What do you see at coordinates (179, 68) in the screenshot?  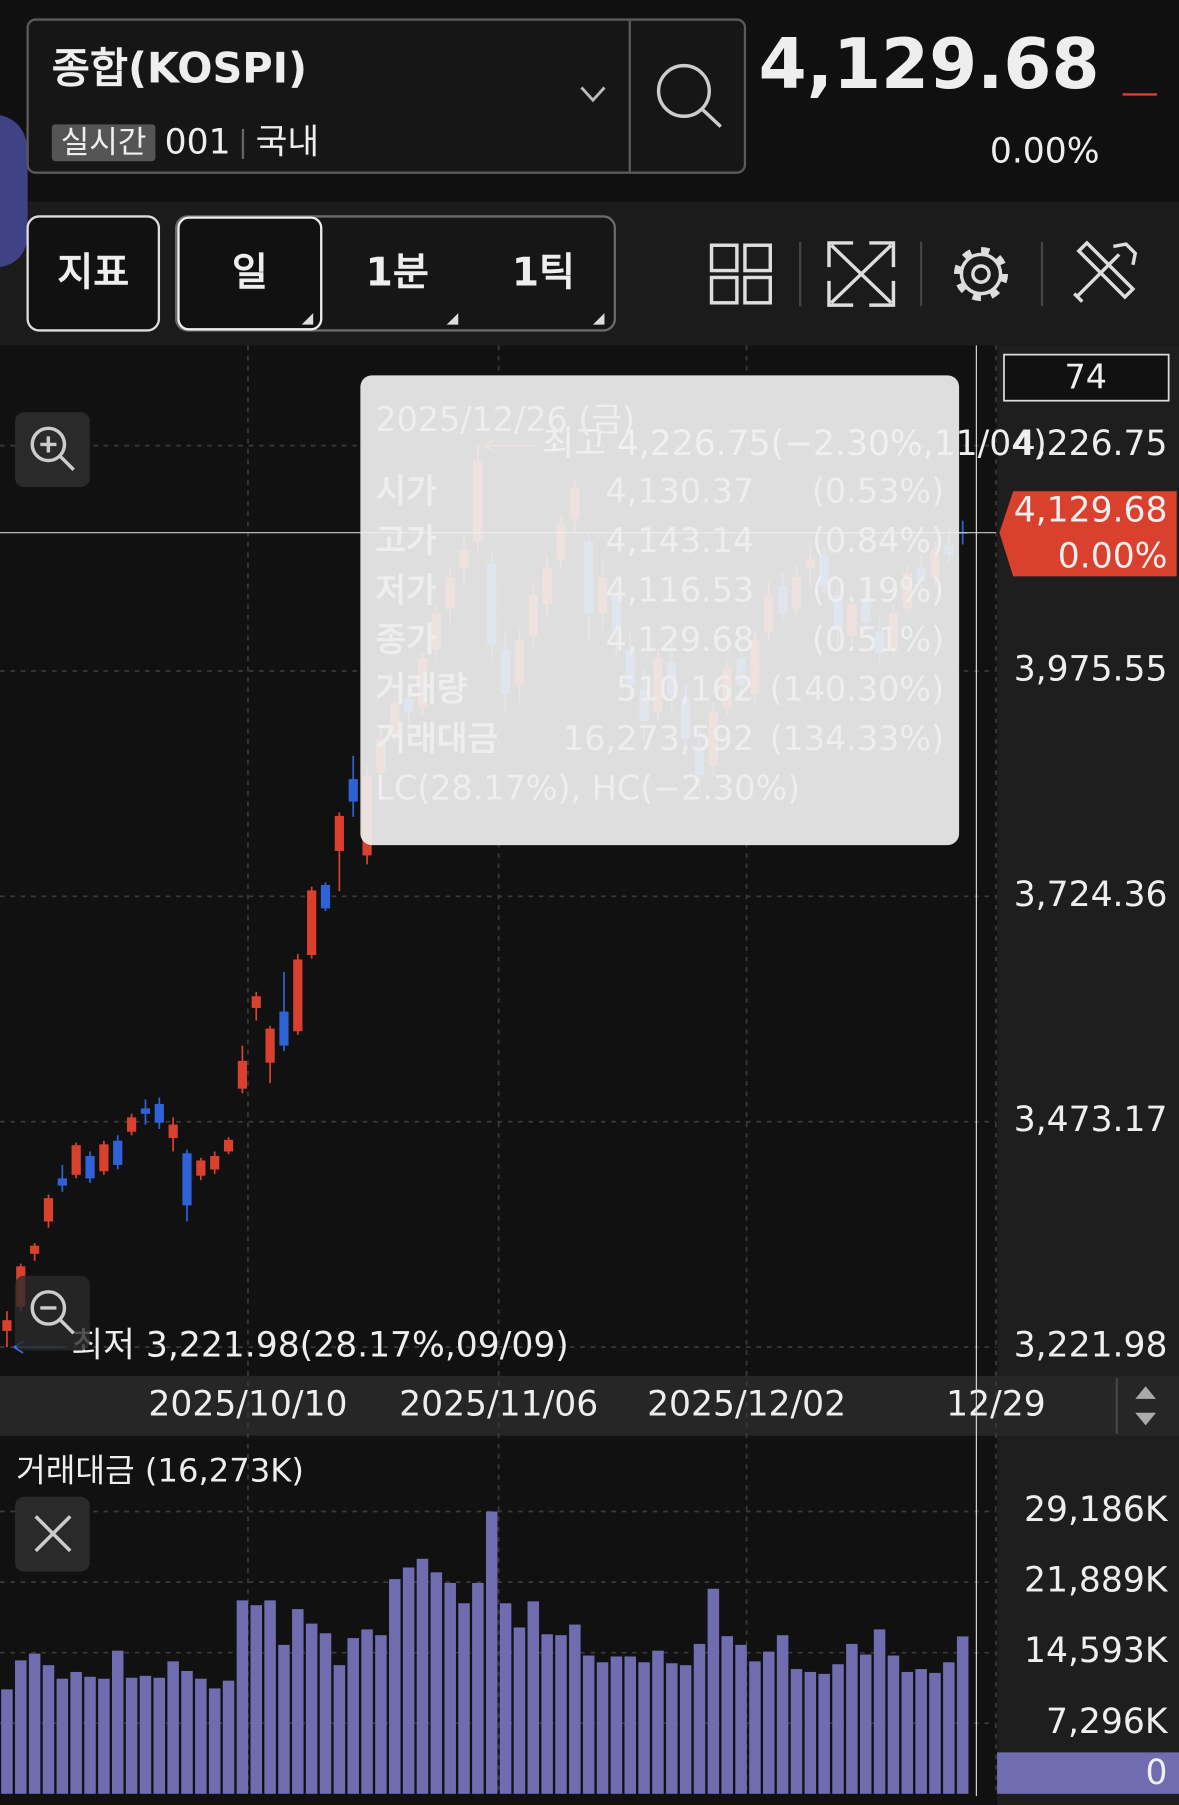 I see `symbol-name: 종합(KOSPI)` at bounding box center [179, 68].